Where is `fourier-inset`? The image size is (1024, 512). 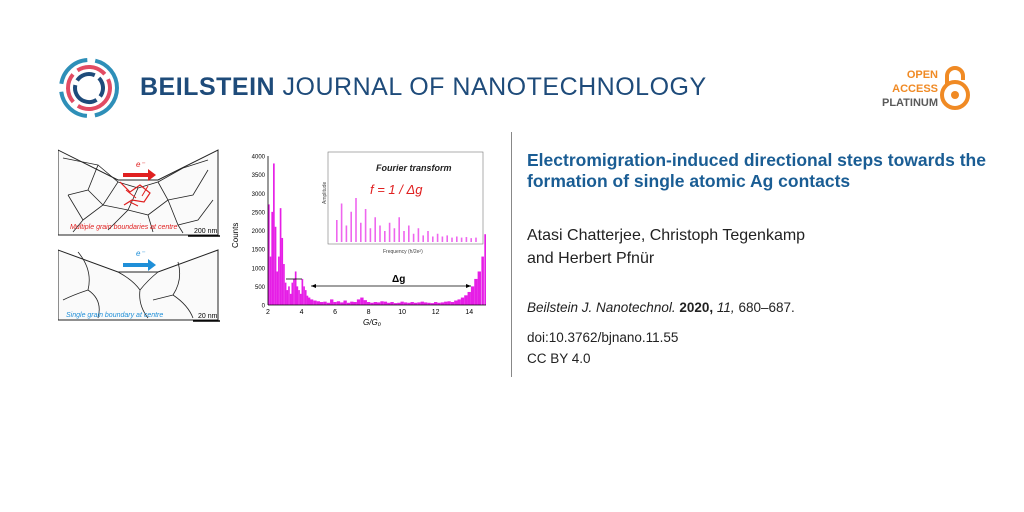 fourier-inset is located at coordinates (405, 198).